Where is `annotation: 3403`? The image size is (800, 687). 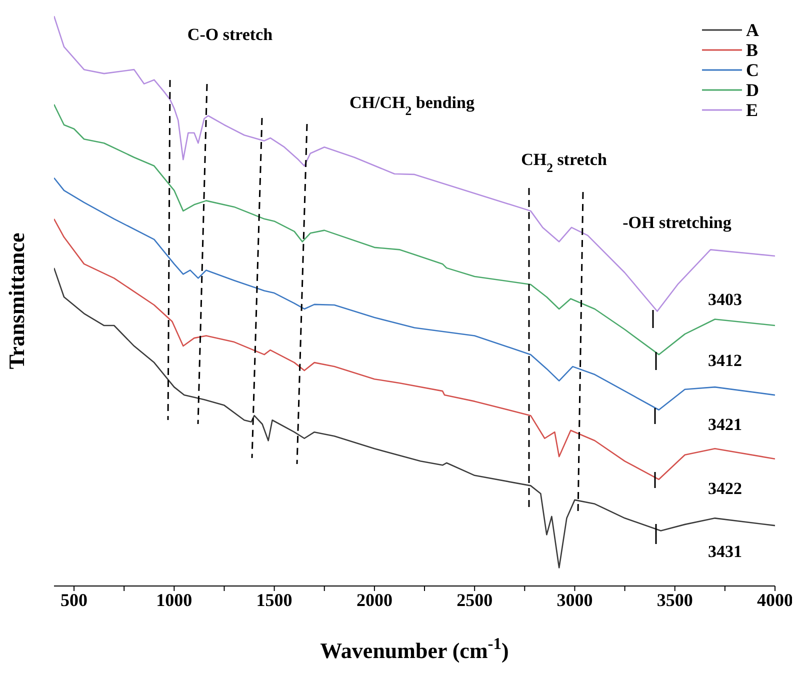 annotation: 3403 is located at coordinates (725, 299).